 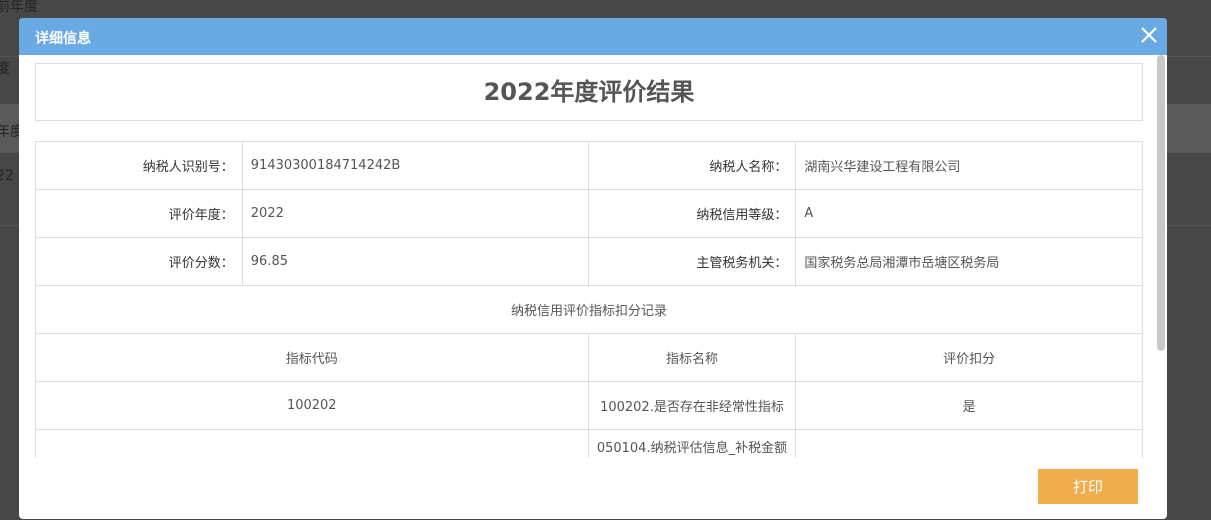 What do you see at coordinates (969, 165) in the screenshot?
I see `value: 湖南兴华建设工程有限公司` at bounding box center [969, 165].